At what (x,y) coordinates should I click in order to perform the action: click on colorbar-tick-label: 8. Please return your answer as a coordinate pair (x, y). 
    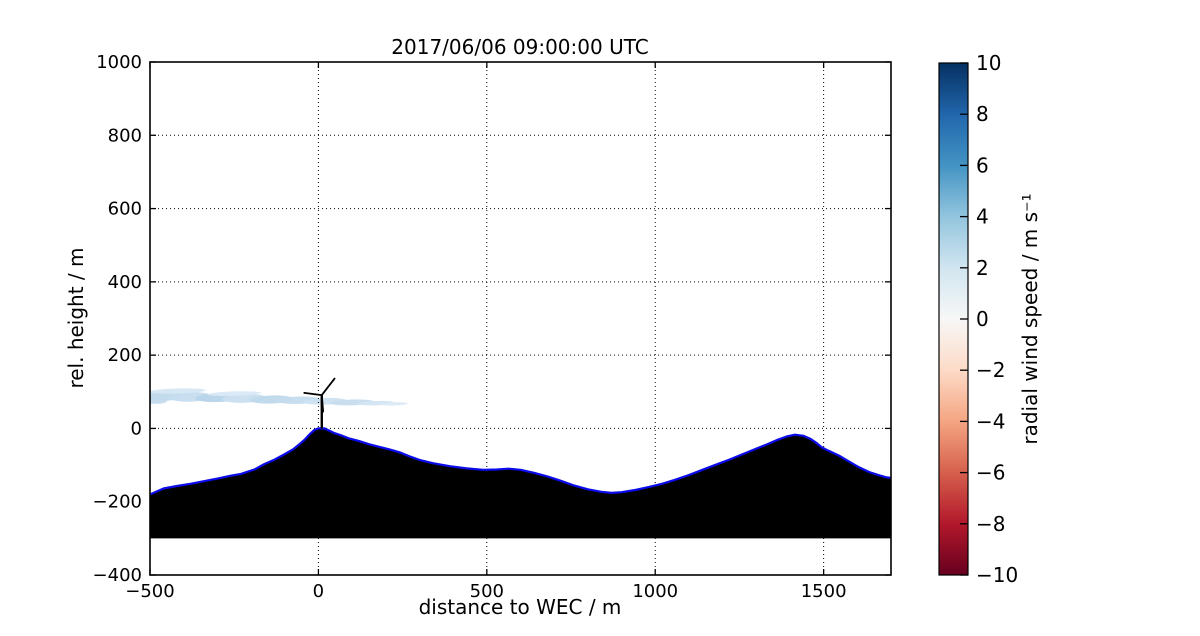
    Looking at the image, I should click on (982, 114).